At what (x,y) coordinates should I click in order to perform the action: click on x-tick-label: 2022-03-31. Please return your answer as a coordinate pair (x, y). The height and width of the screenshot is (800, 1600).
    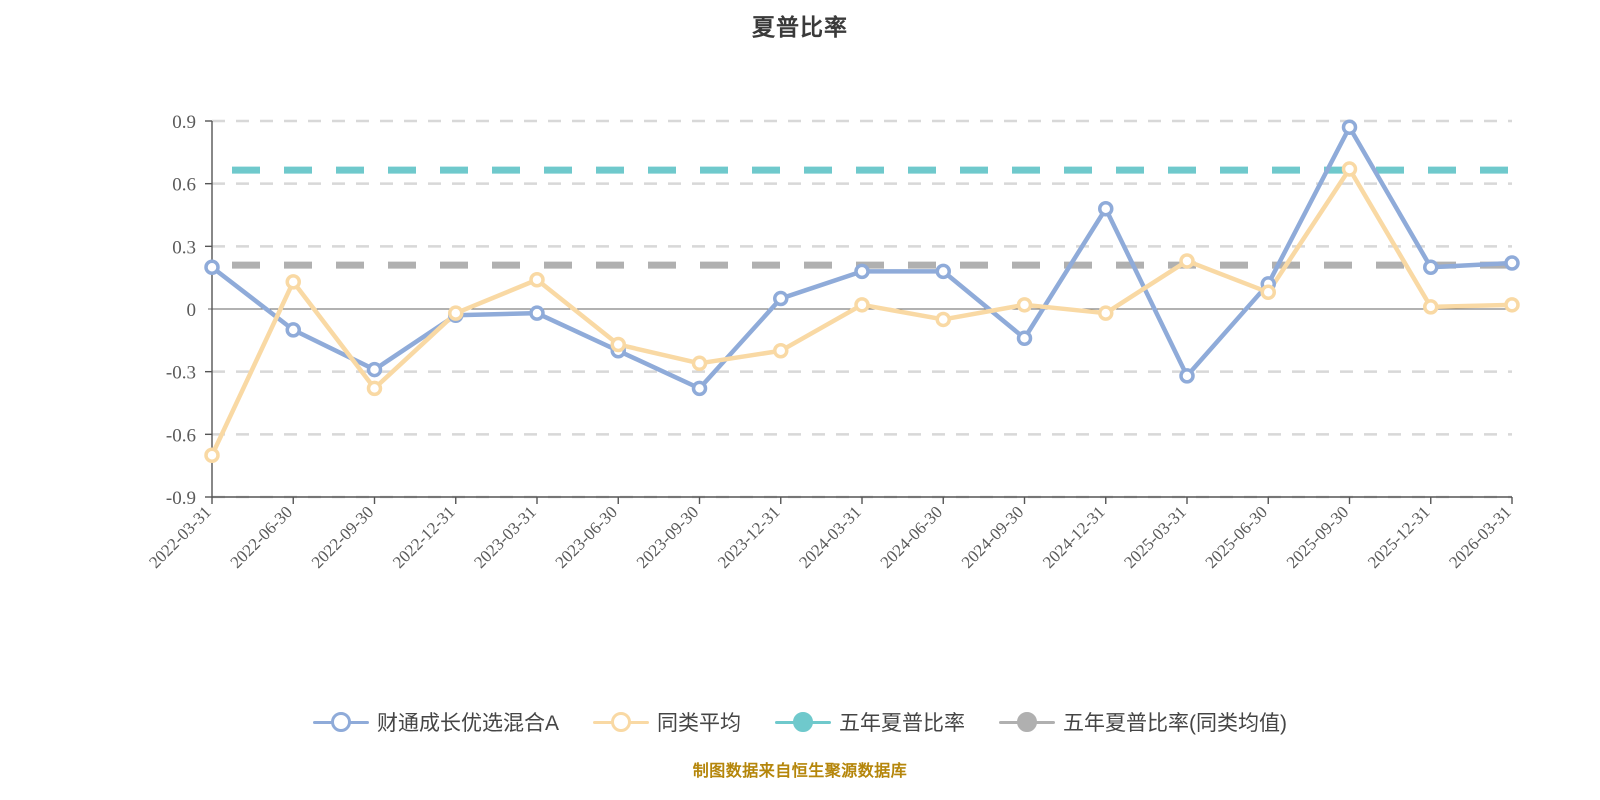
    Looking at the image, I should click on (180, 537).